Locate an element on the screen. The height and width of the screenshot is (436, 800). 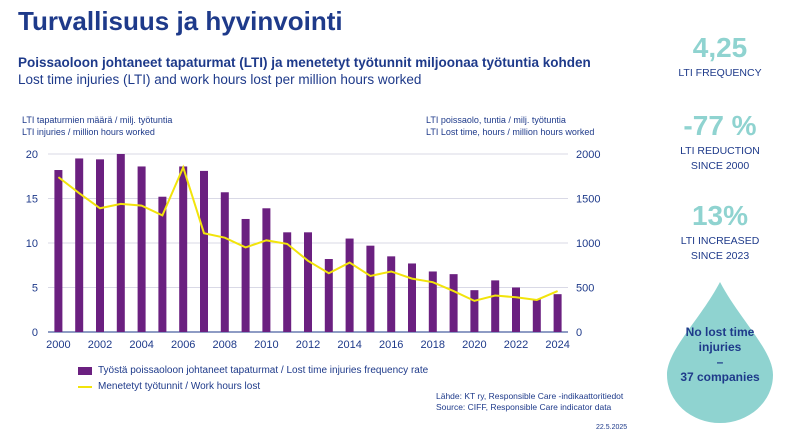
y-left-tick-label: 15 is located at coordinates (32, 200).